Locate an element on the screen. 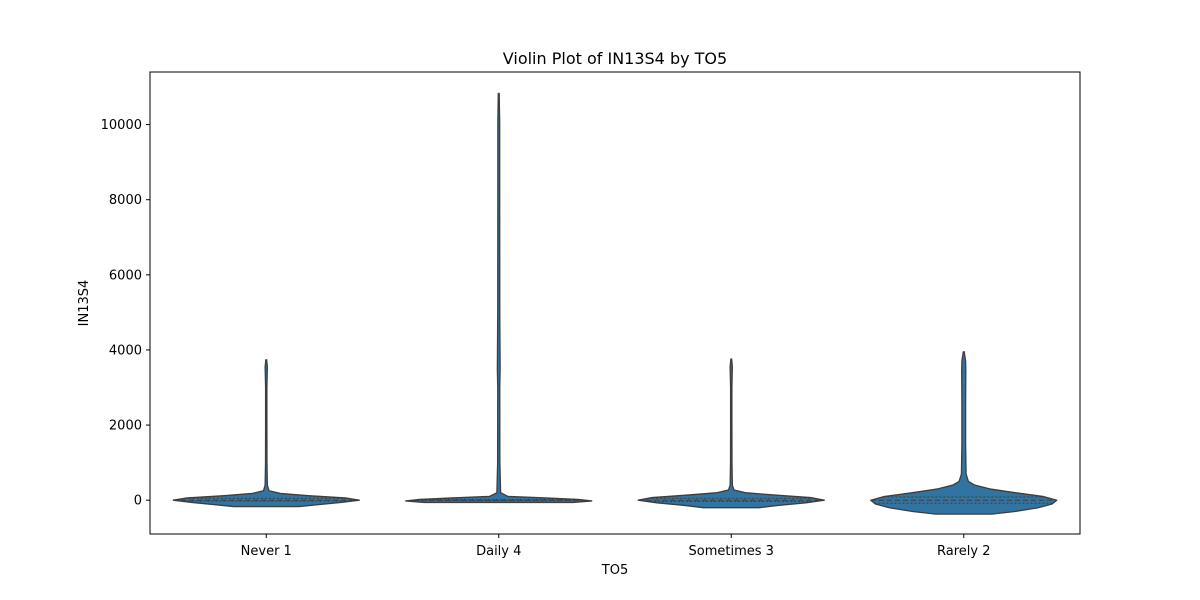 The width and height of the screenshot is (1200, 600). x-axis: Never 1 Daily 4 Sometimes 3 Rarely 2 is located at coordinates (615, 546).